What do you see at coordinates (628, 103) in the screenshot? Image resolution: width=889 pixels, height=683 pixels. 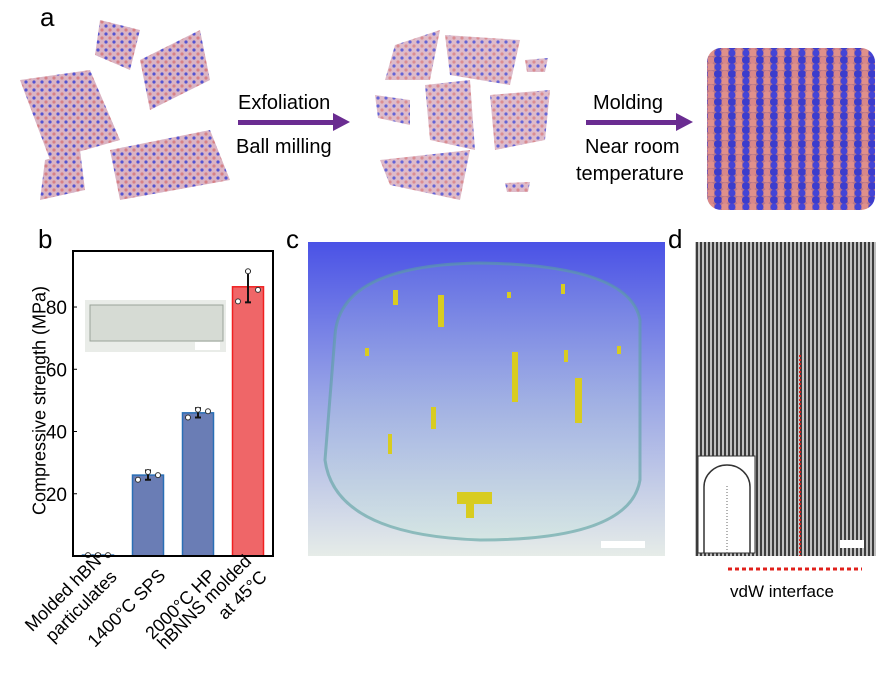 I see `step2-top-label: Molding` at bounding box center [628, 103].